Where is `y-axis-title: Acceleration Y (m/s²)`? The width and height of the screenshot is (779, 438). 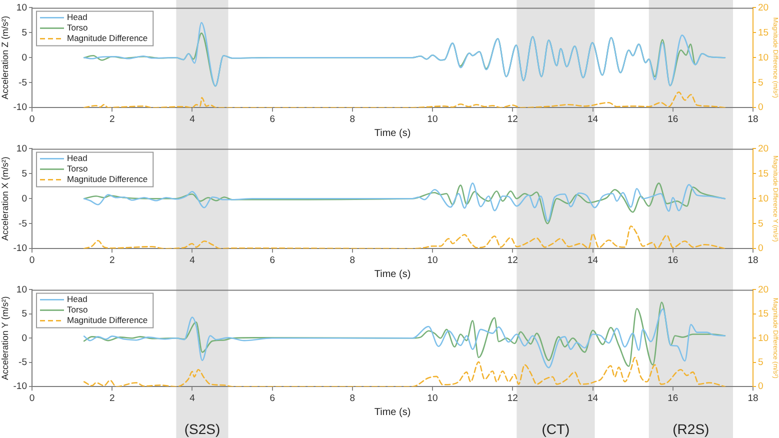
y-axis-title: Acceleration Y (m/s²) is located at coordinates (5, 338).